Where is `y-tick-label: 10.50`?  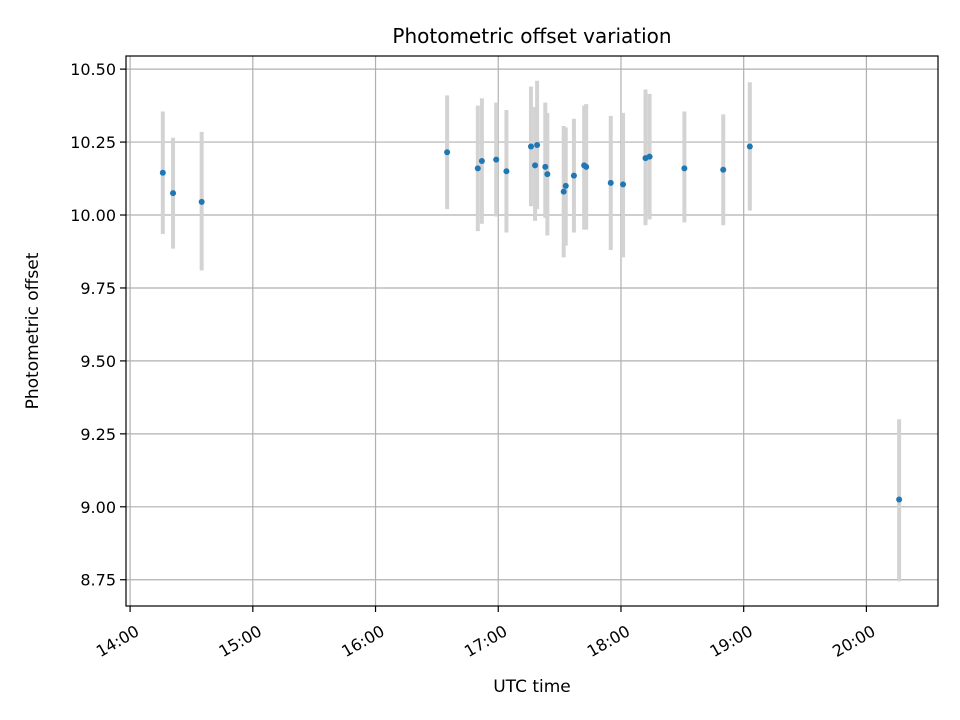 y-tick-label: 10.50 is located at coordinates (93, 69).